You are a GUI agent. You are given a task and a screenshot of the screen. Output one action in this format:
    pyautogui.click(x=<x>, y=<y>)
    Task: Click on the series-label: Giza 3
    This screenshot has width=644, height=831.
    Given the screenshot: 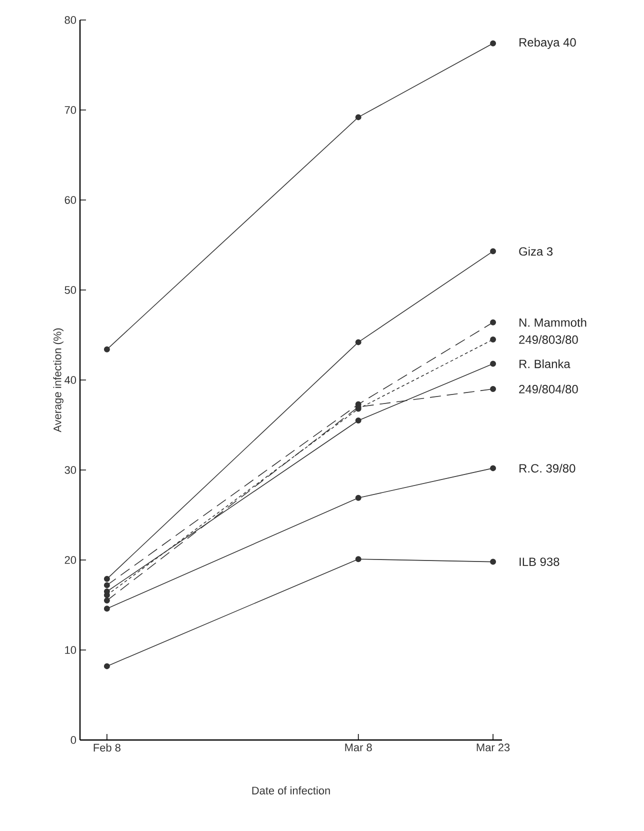 What is the action you would take?
    pyautogui.click(x=536, y=251)
    